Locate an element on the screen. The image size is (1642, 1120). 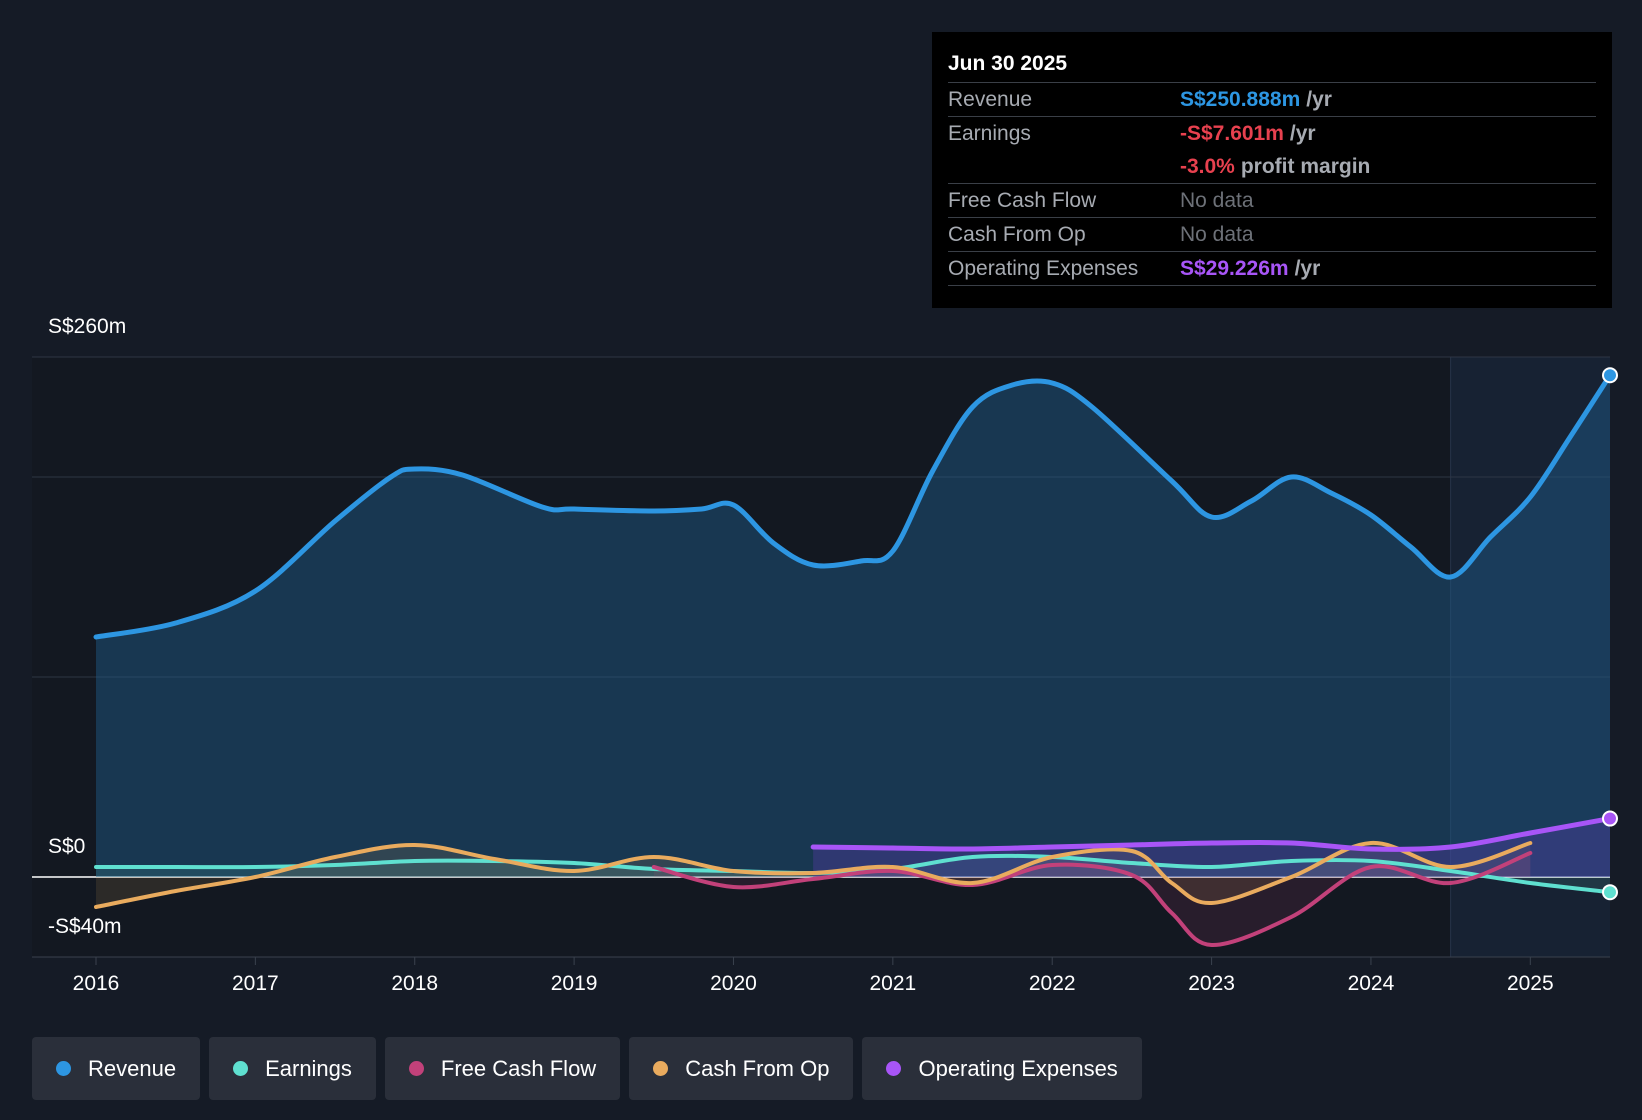
tooltip-row-earnings: Earnings -S$7.601m /yr is located at coordinates (1272, 133).